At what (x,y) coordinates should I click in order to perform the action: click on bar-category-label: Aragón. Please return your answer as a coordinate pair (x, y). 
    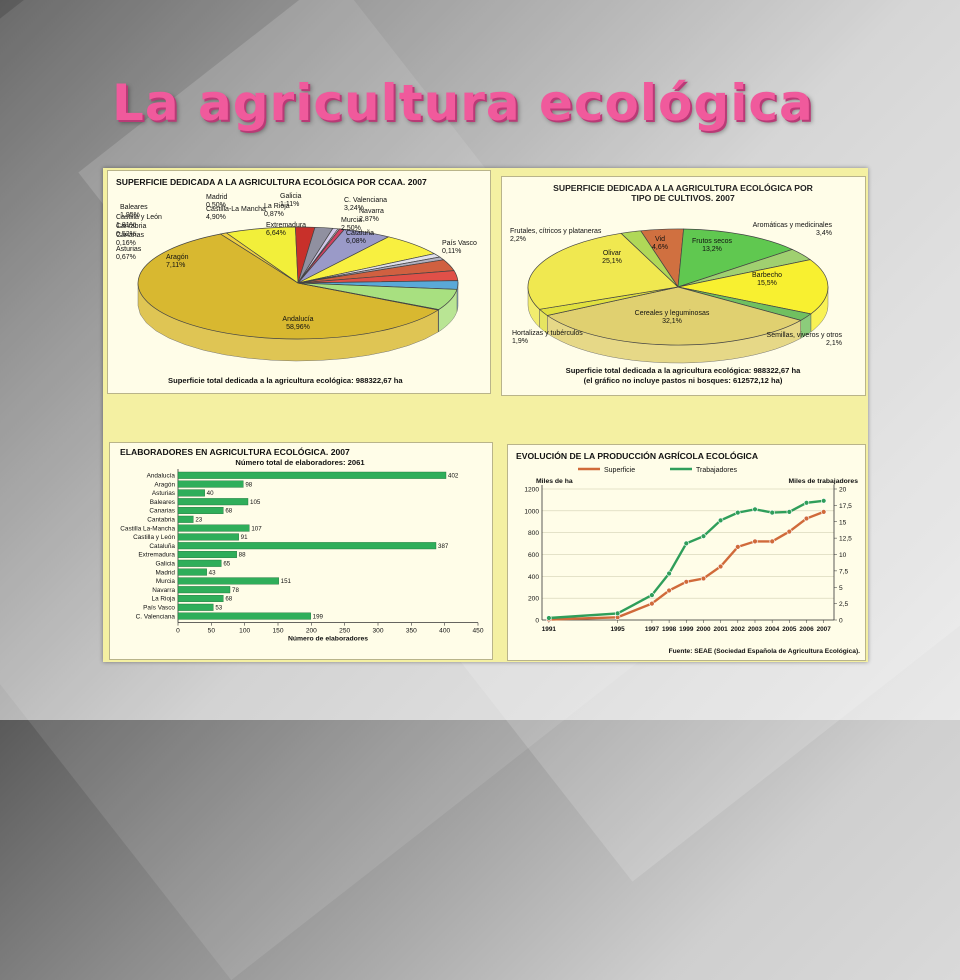
    Looking at the image, I should click on (164, 484).